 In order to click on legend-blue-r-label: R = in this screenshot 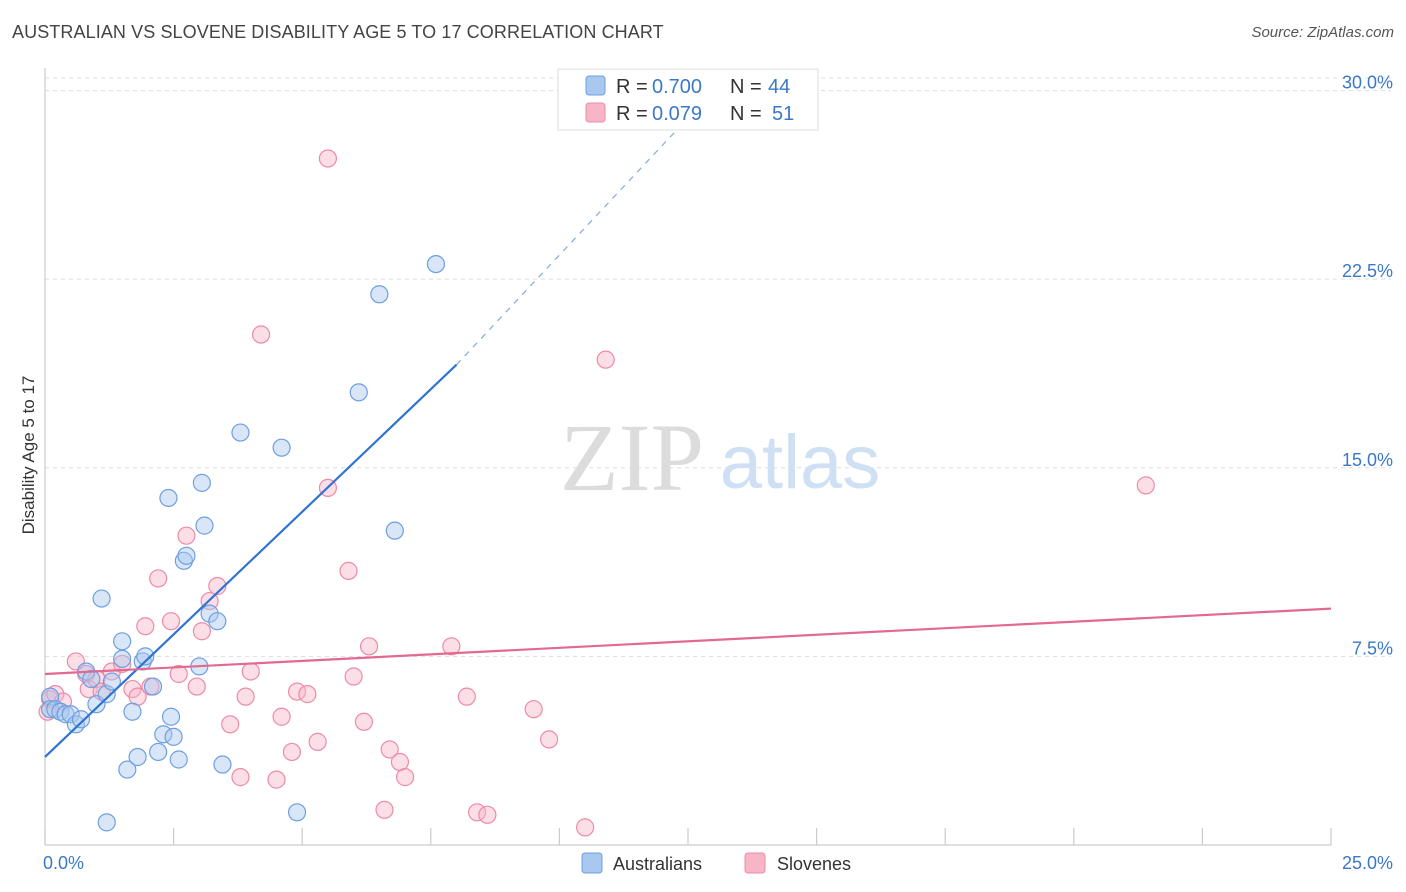, I will do `click(632, 87)`.